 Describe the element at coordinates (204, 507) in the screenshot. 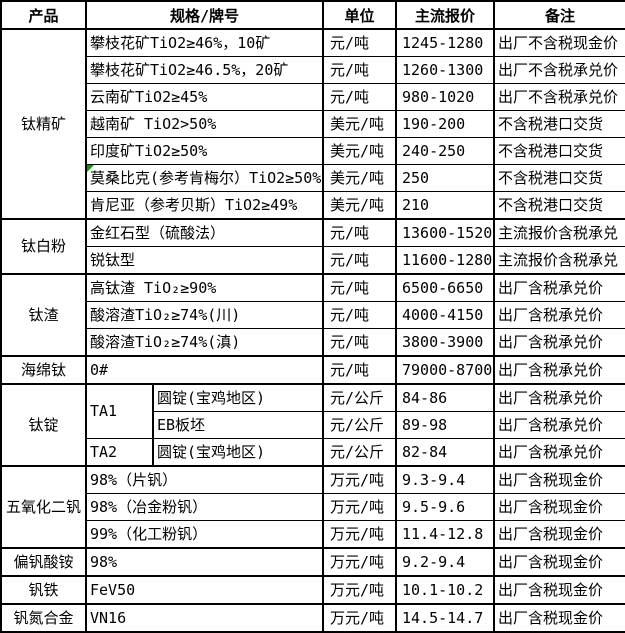

I see `spec-cell: 98%（冶金粉钒）` at that location.